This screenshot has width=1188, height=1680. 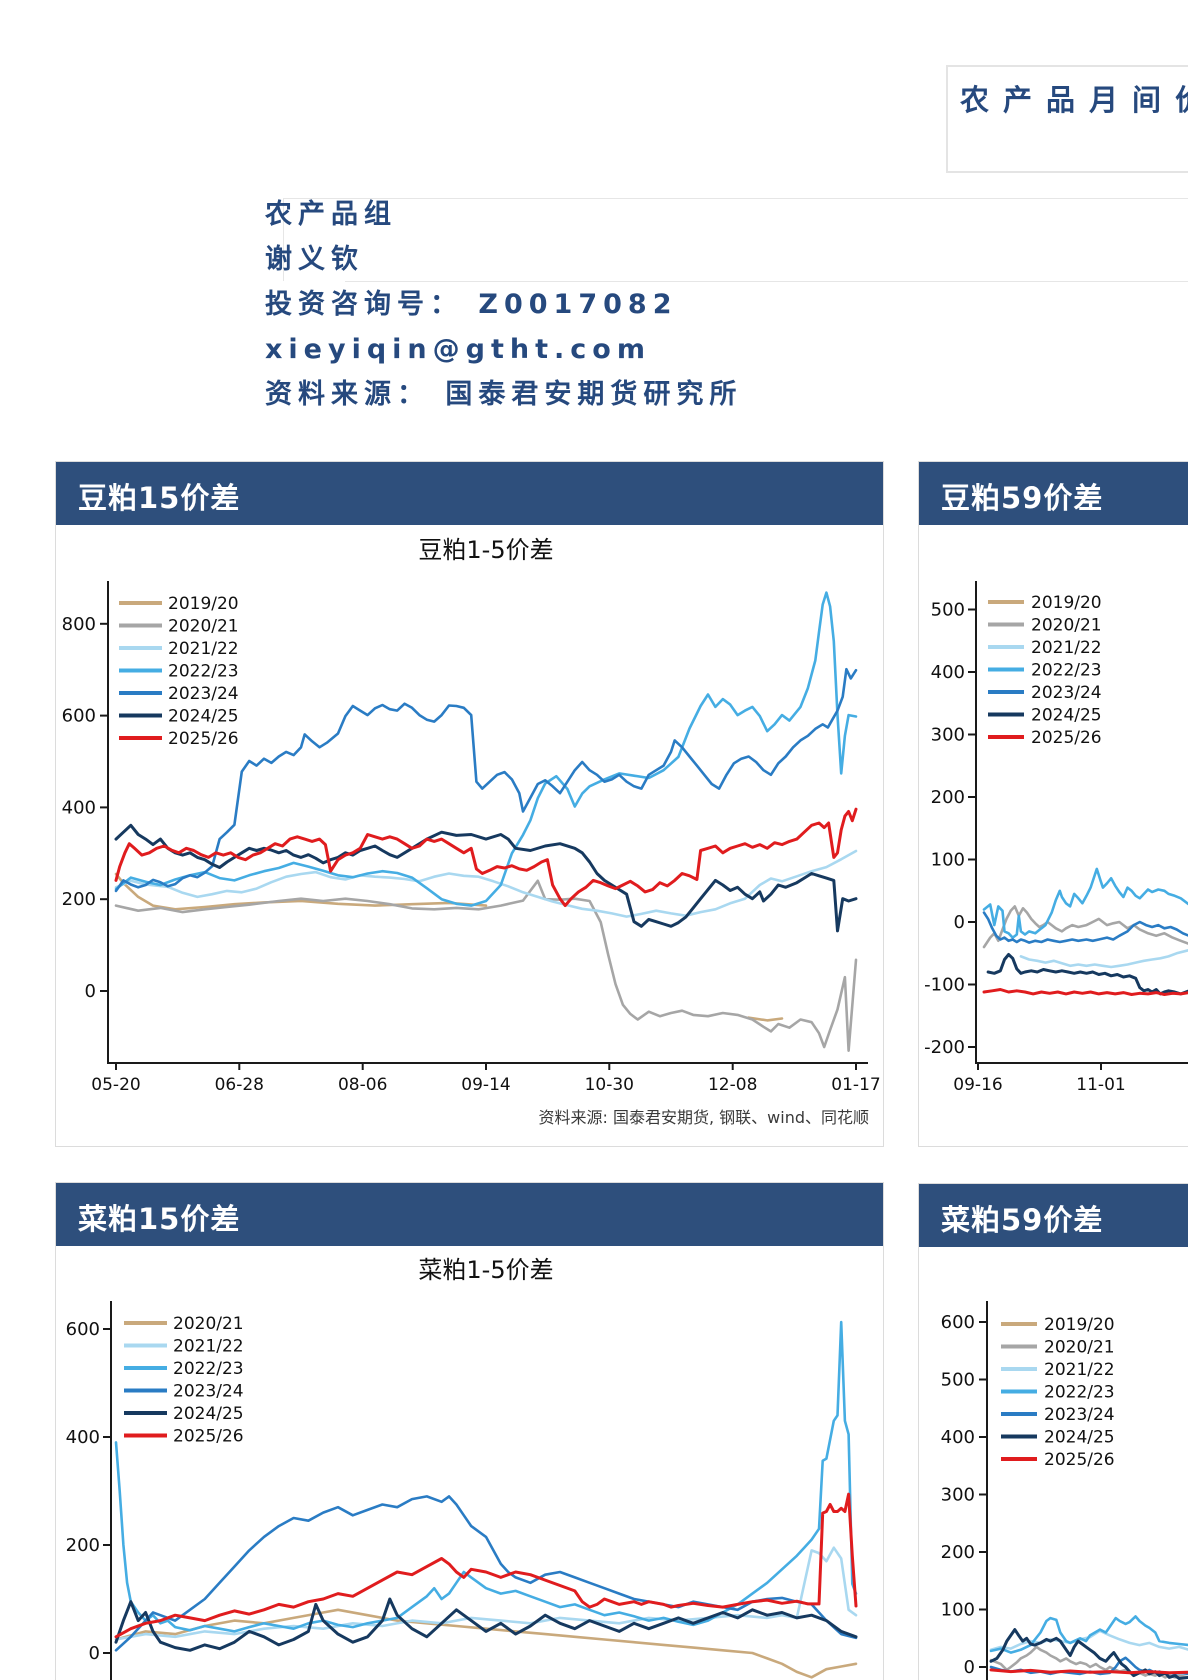 I want to click on panel-title-bar: 菜粕59价差, so click(x=1053, y=1215).